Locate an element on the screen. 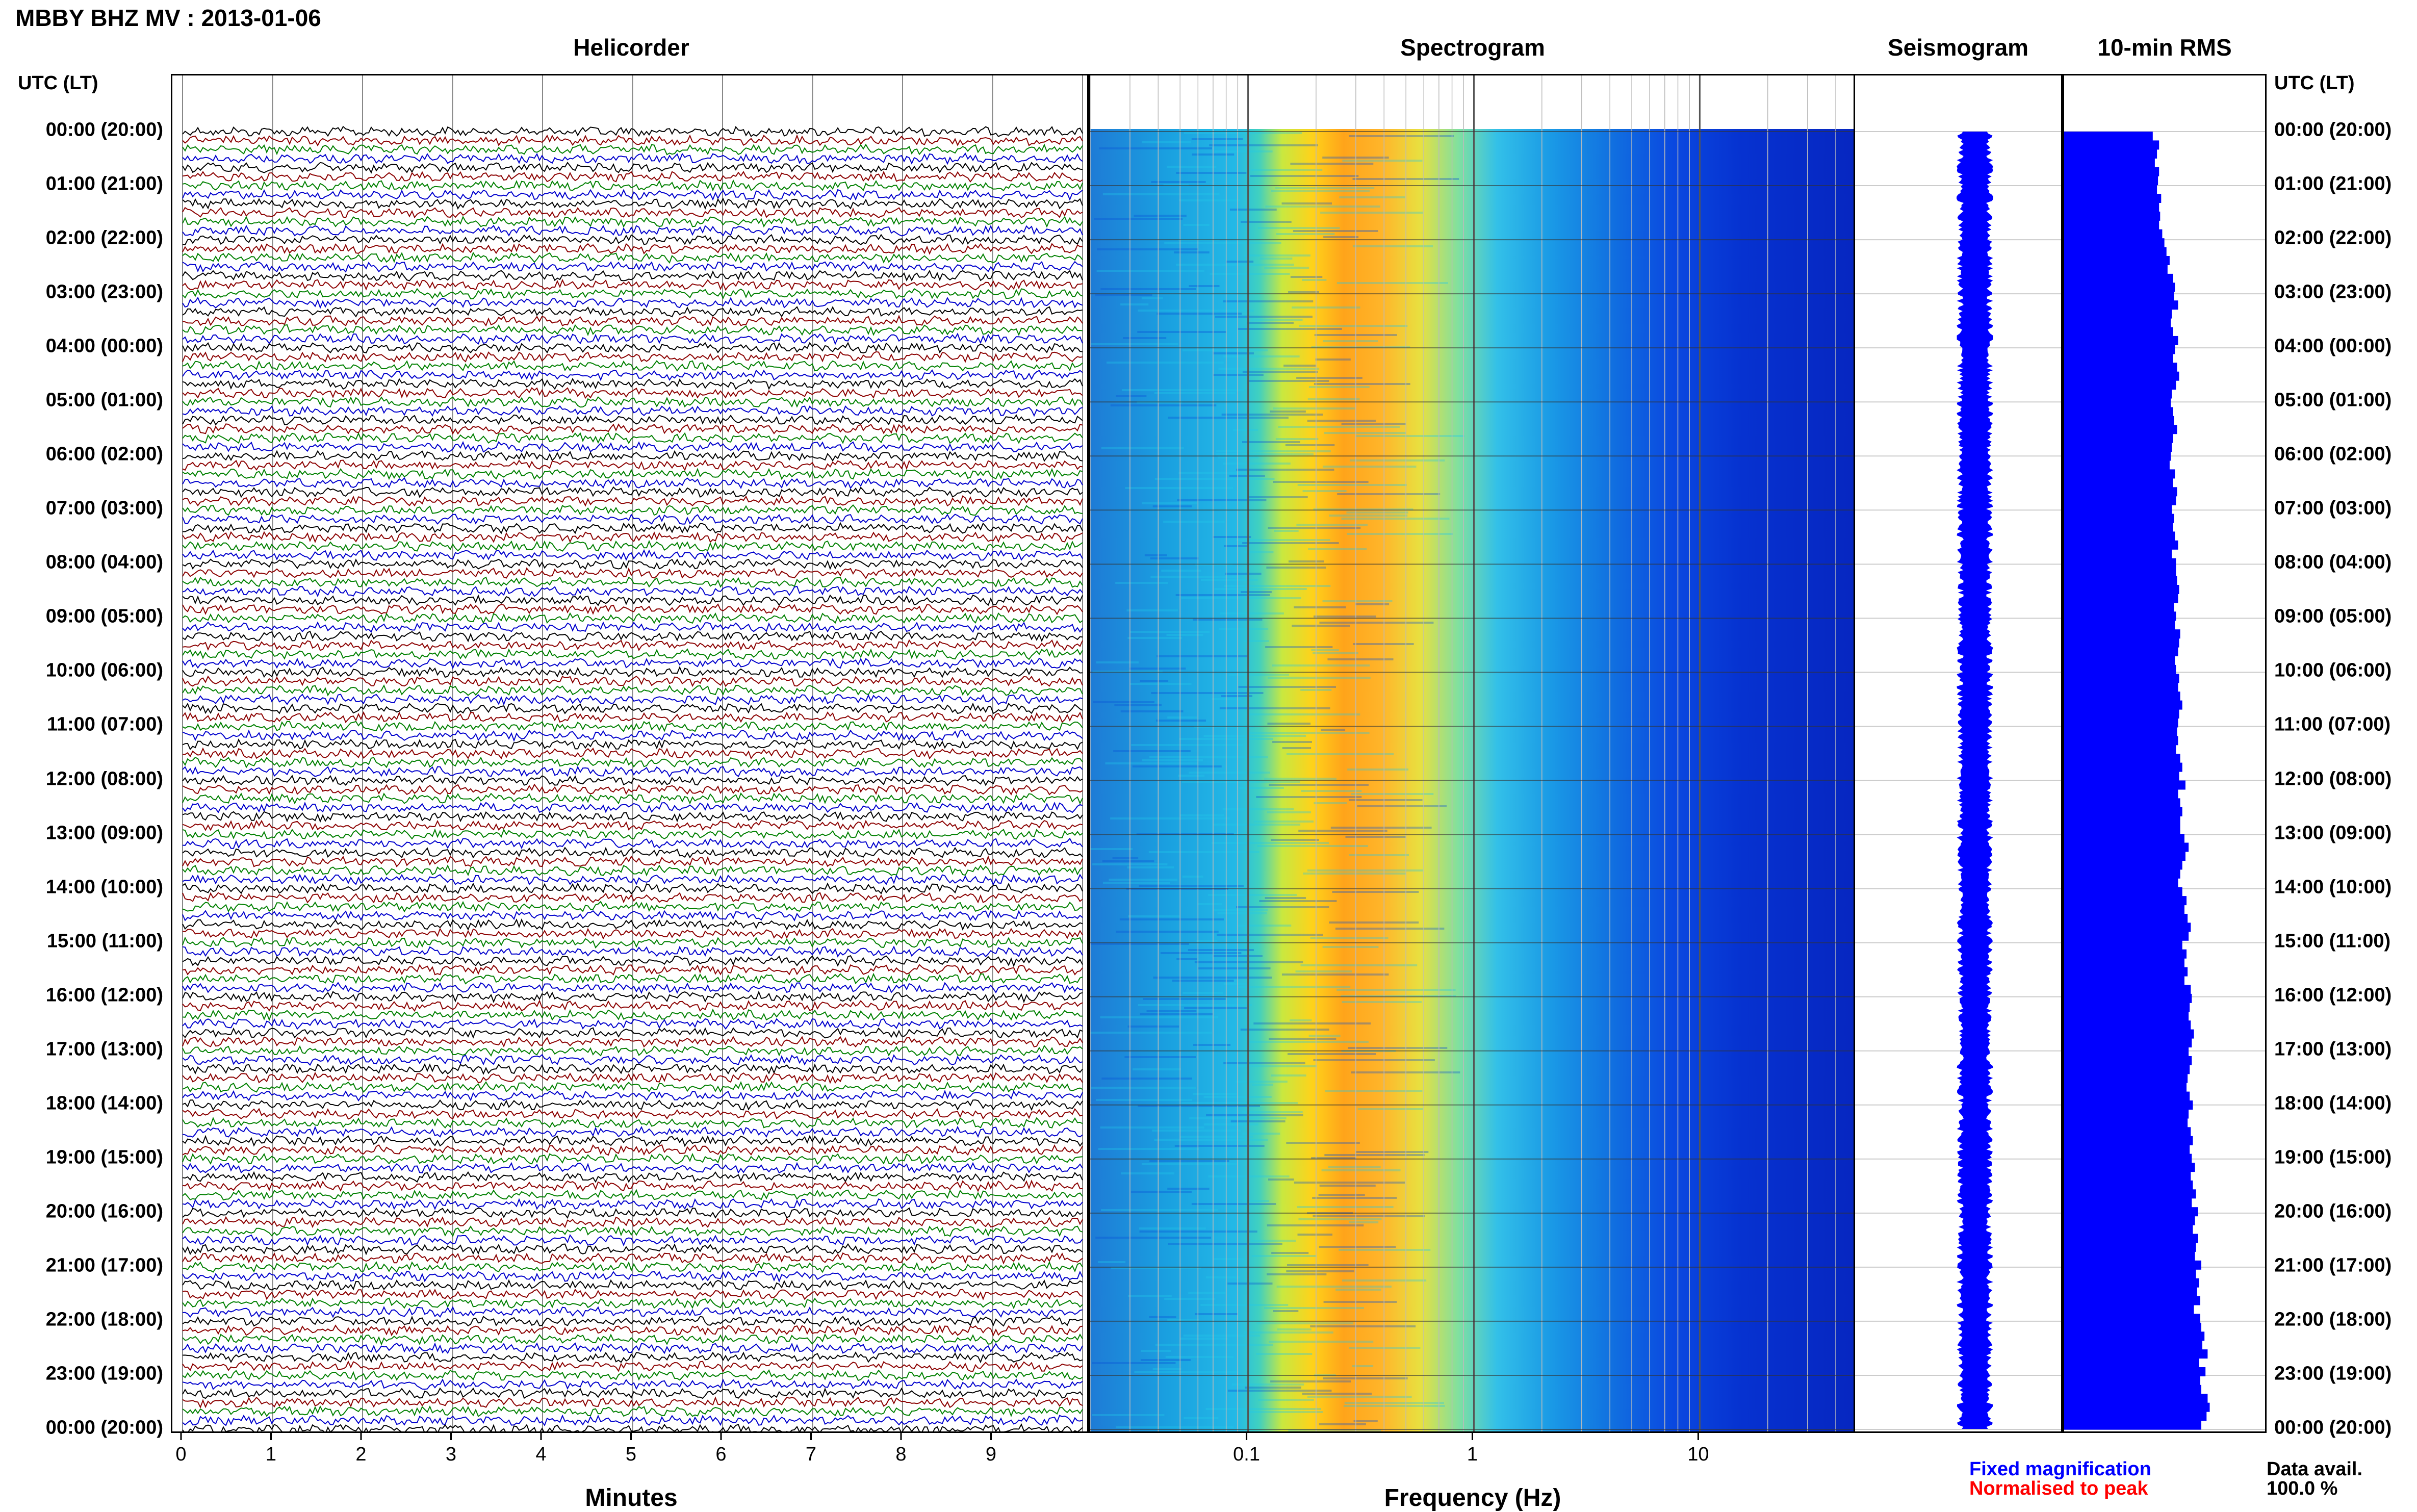 The width and height of the screenshot is (2417, 1512). time-label-right: 06:00 (02:00) is located at coordinates (2333, 454).